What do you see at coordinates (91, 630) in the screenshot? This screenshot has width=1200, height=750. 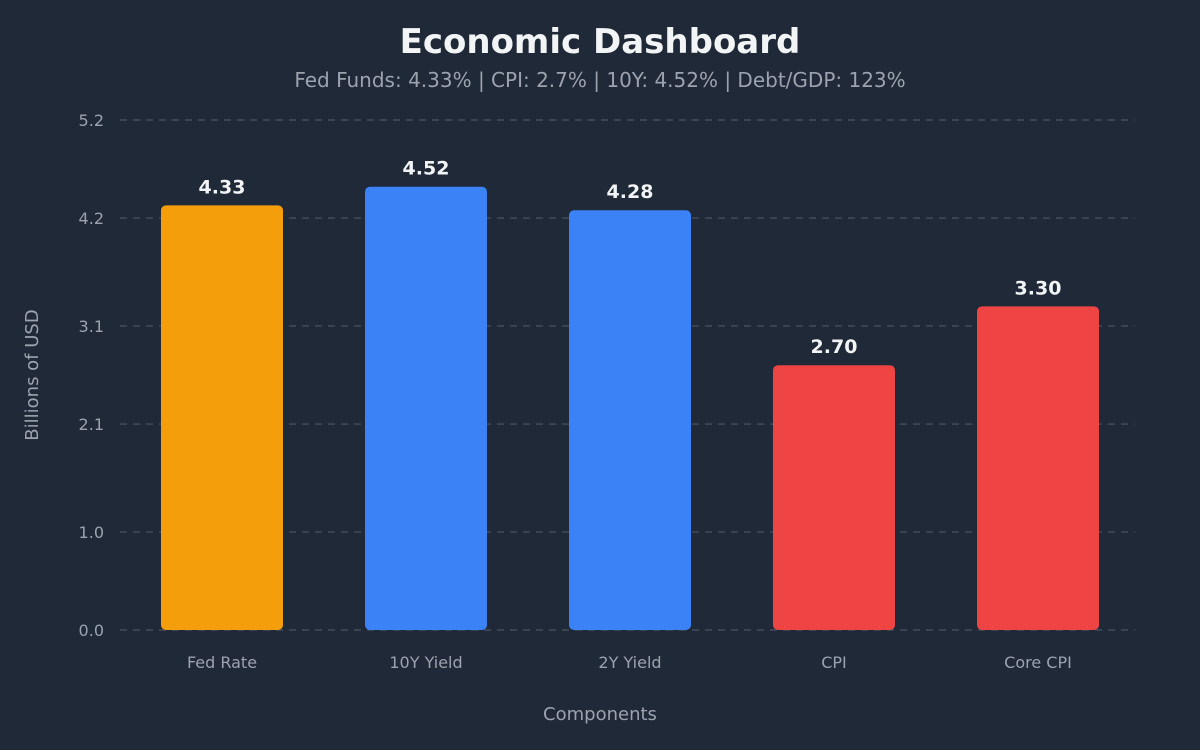 I see `y-tick-label: 0.0` at bounding box center [91, 630].